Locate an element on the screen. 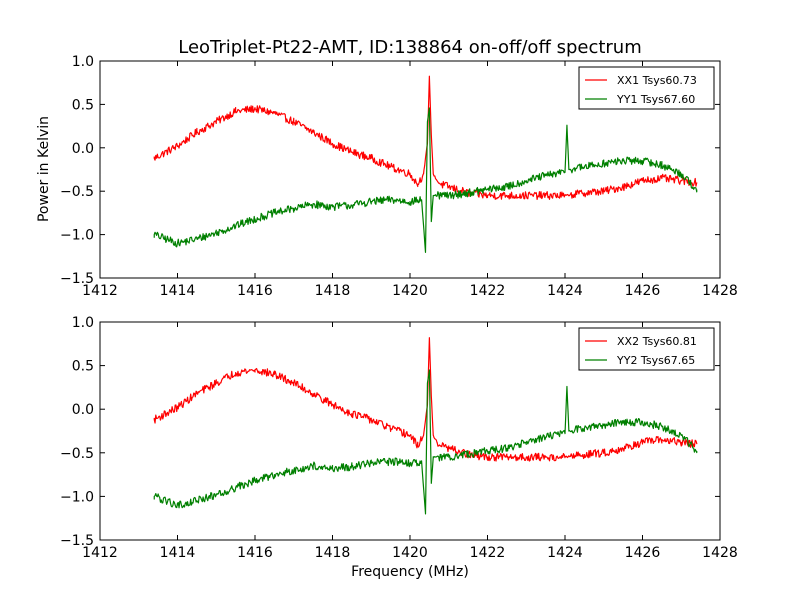 This screenshot has height=600, width=800. bottom-legend-label-2: YY2 Tsys67.65 is located at coordinates (655, 360).